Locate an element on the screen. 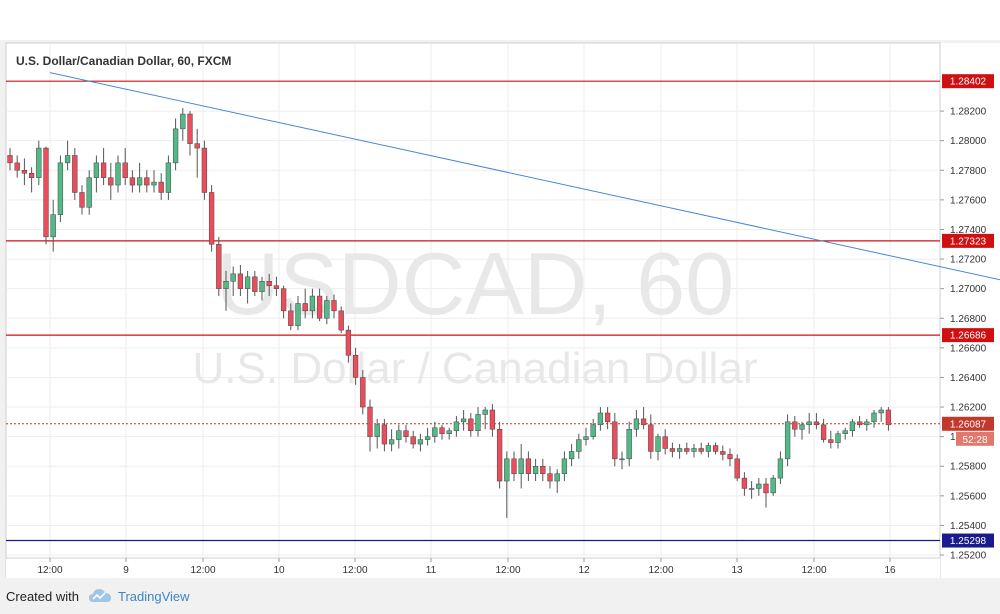 Image resolution: width=1000 pixels, height=614 pixels. watermark-line1: USDCAD, 60 is located at coordinates (475, 283).